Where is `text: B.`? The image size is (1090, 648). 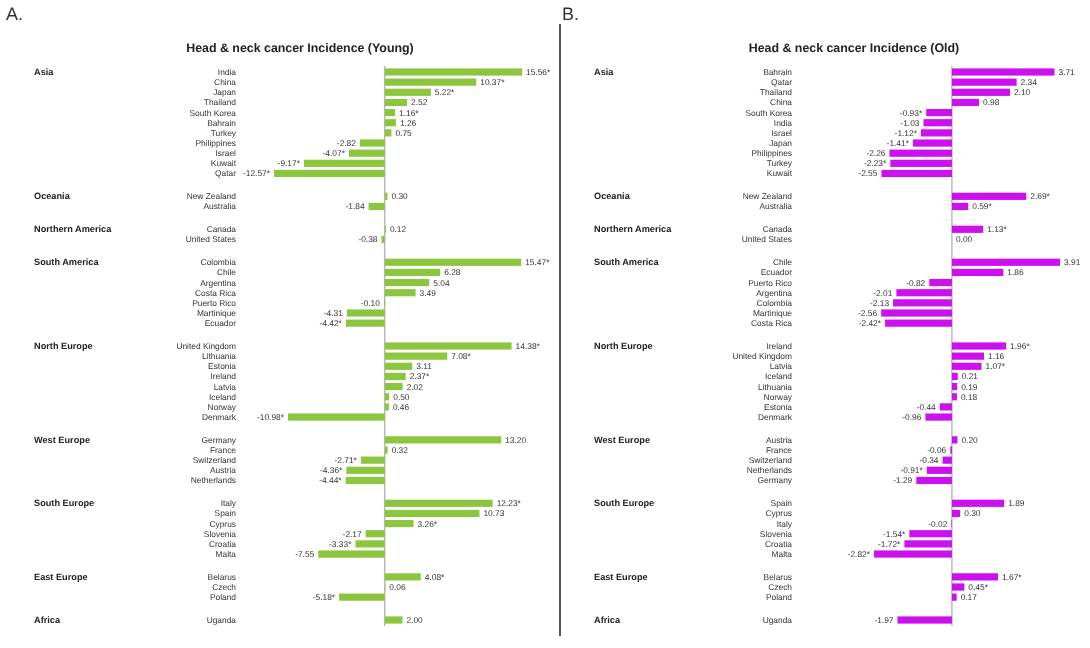 text: B. is located at coordinates (571, 14).